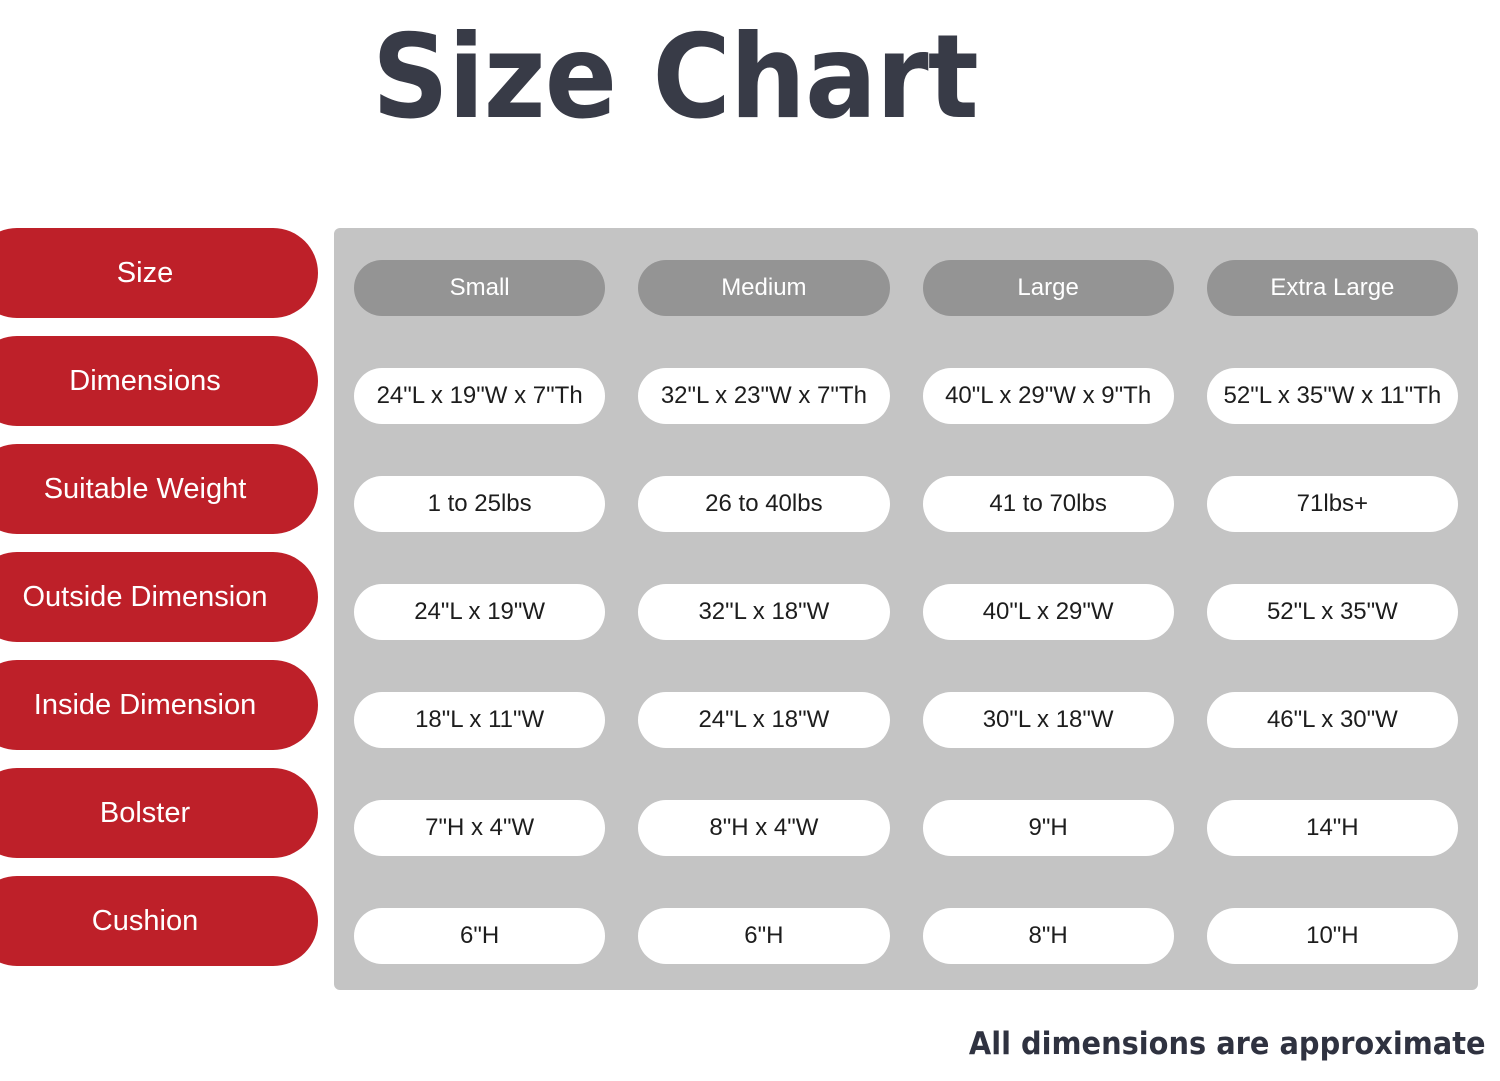  Describe the element at coordinates (145, 704) in the screenshot. I see `row-label-text: Inside Dimension` at that location.